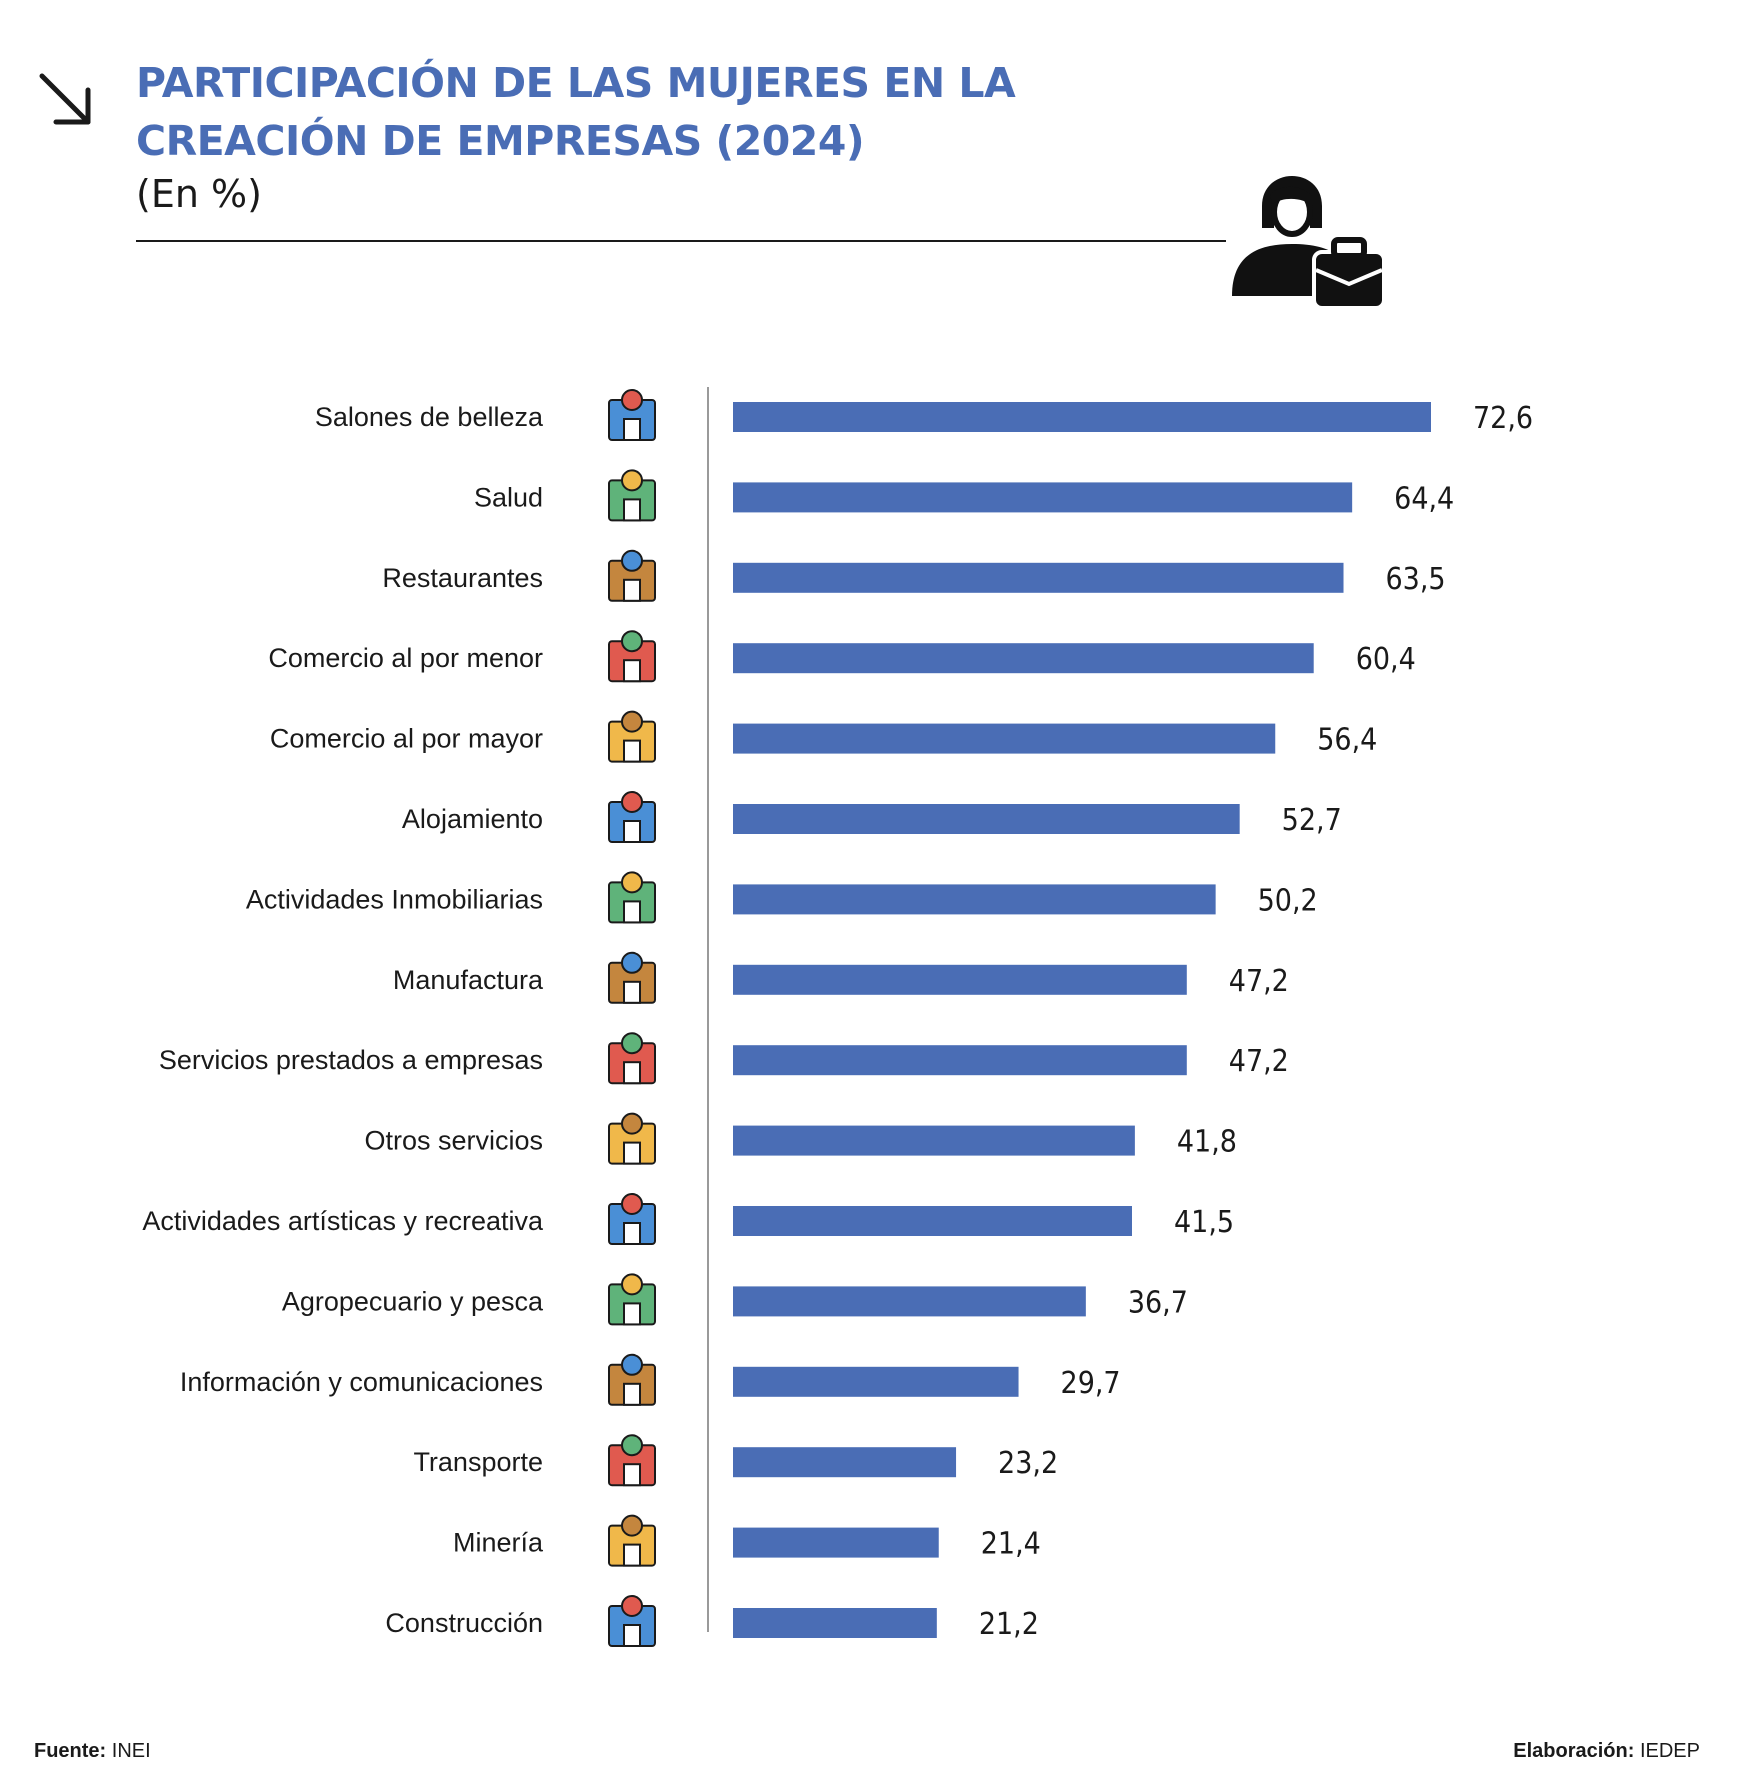 The width and height of the screenshot is (1740, 1771). I want to click on category-label: Agropecuario y pesca, so click(413, 1301).